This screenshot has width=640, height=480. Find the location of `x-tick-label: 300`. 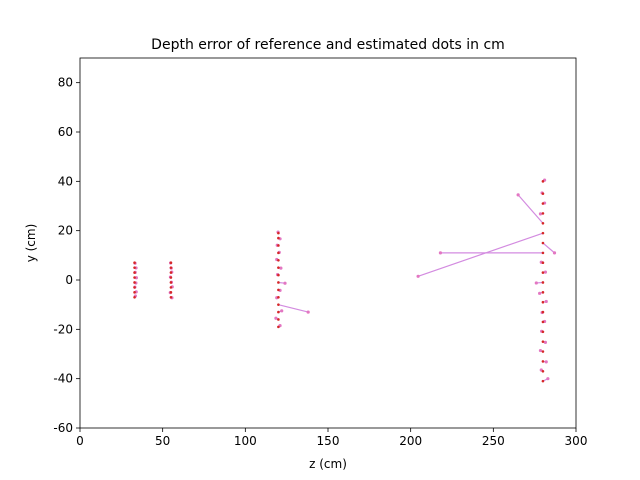

x-tick-label: 300 is located at coordinates (576, 441).